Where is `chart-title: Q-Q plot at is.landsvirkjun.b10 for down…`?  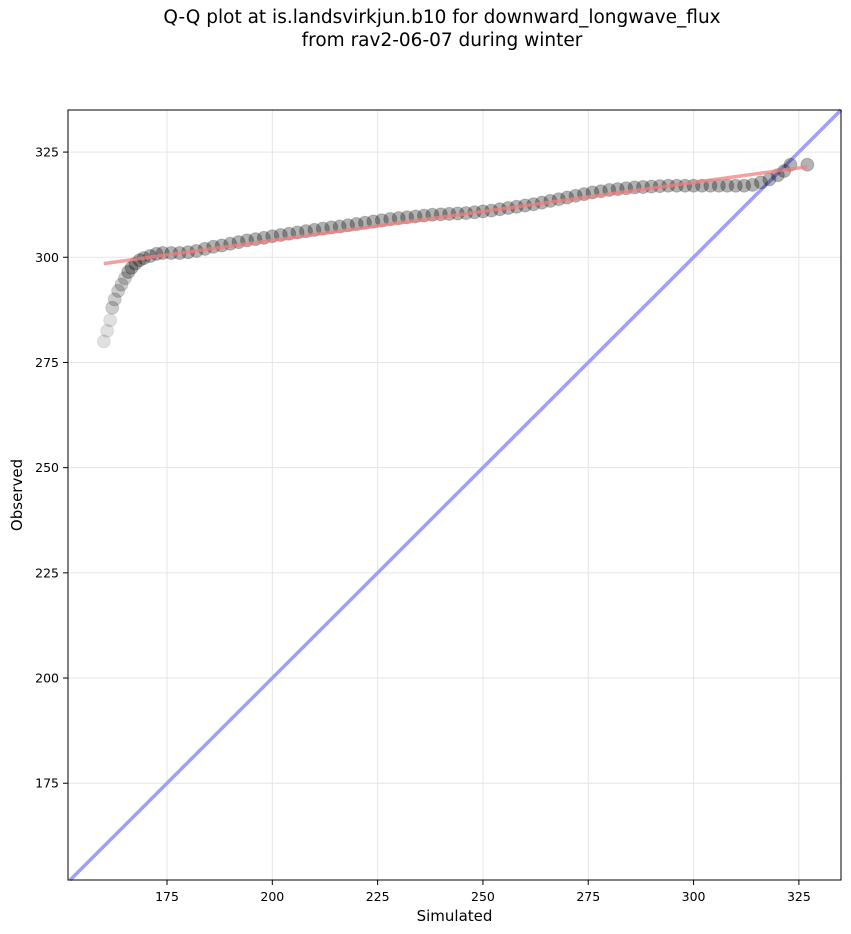 chart-title: Q-Q plot at is.landsvirkjun.b10 for down… is located at coordinates (425, 29).